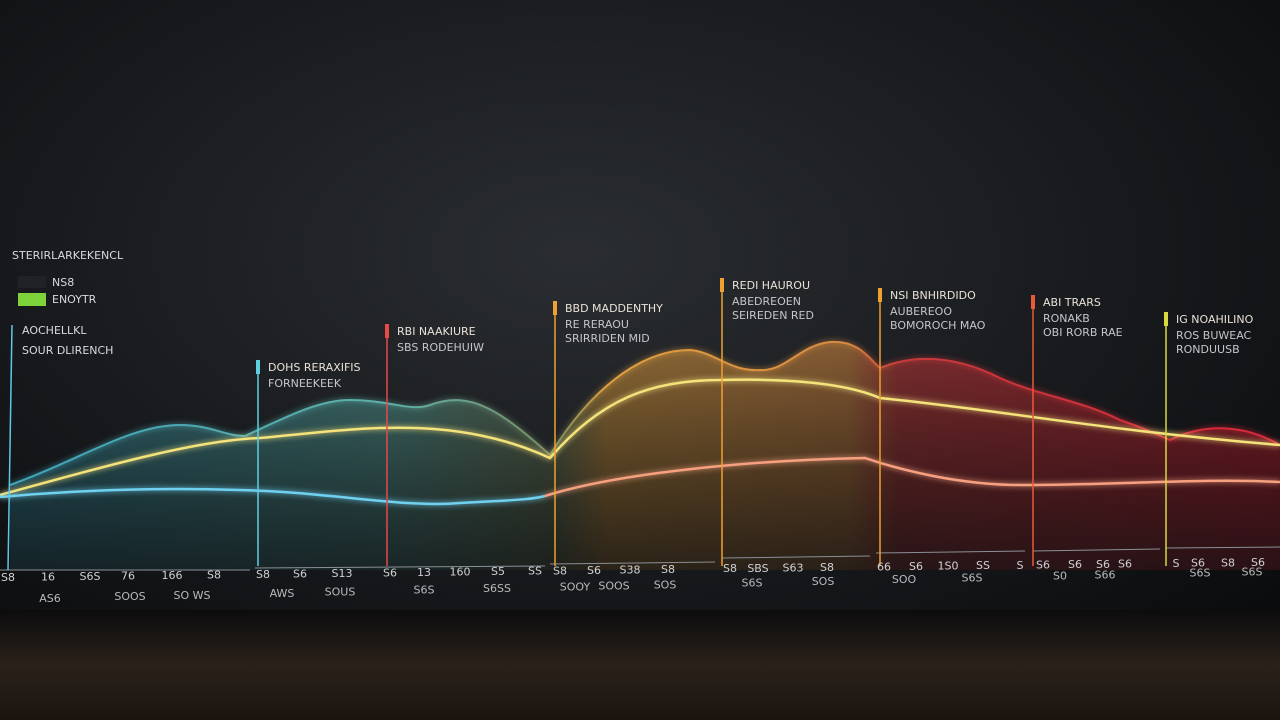 The height and width of the screenshot is (720, 1280). What do you see at coordinates (340, 592) in the screenshot?
I see `axis-label: SOUS` at bounding box center [340, 592].